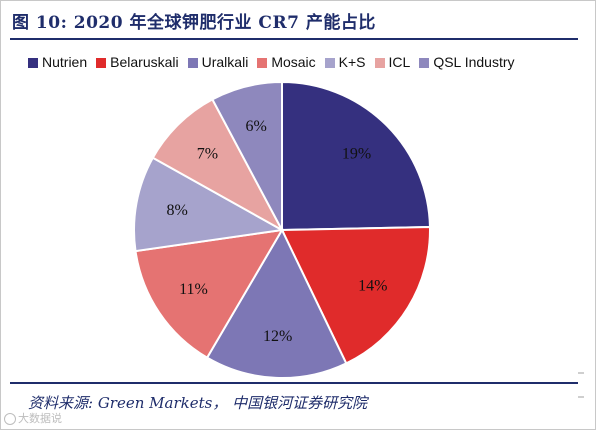  I want to click on legend-item: ICL, so click(392, 62).